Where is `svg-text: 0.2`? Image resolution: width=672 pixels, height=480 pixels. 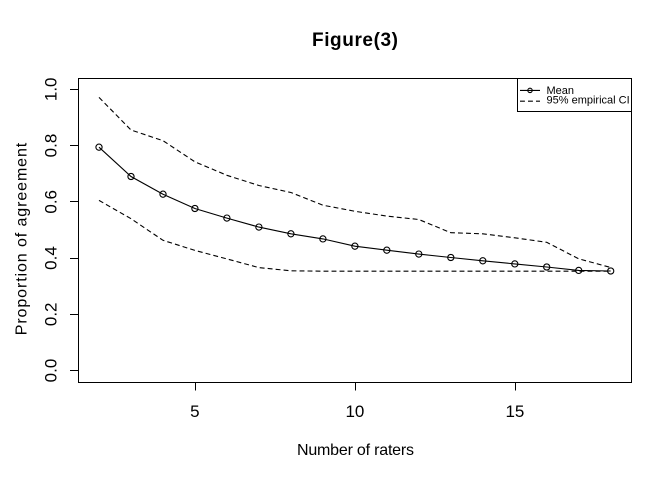
svg-text: 0.2 is located at coordinates (51, 314).